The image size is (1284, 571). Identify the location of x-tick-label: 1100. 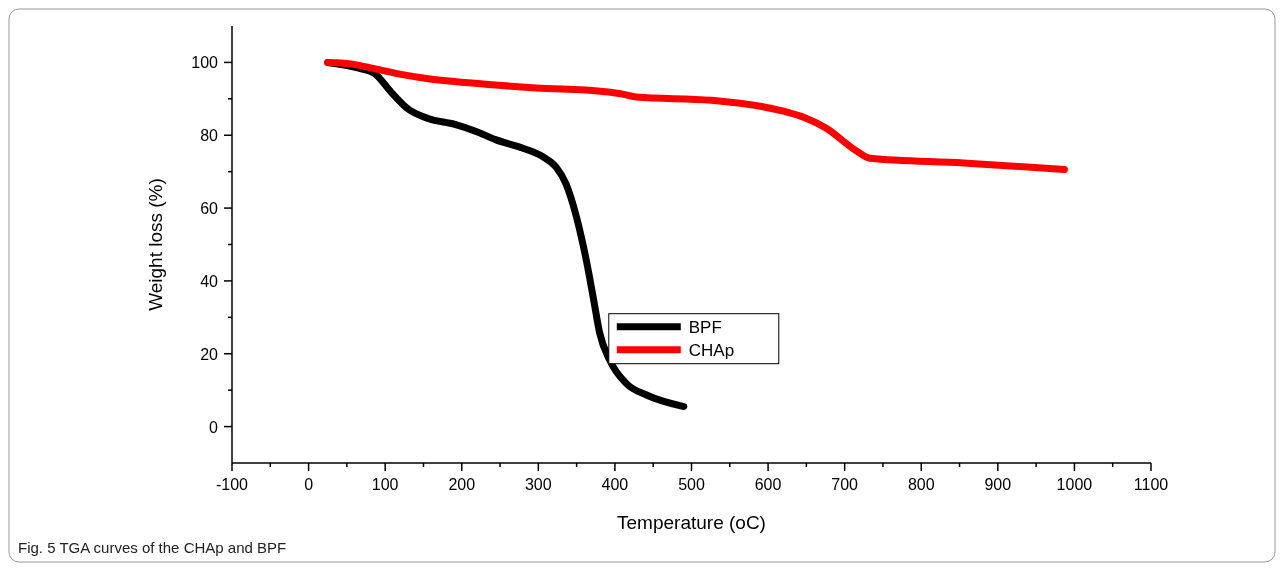
(1151, 484).